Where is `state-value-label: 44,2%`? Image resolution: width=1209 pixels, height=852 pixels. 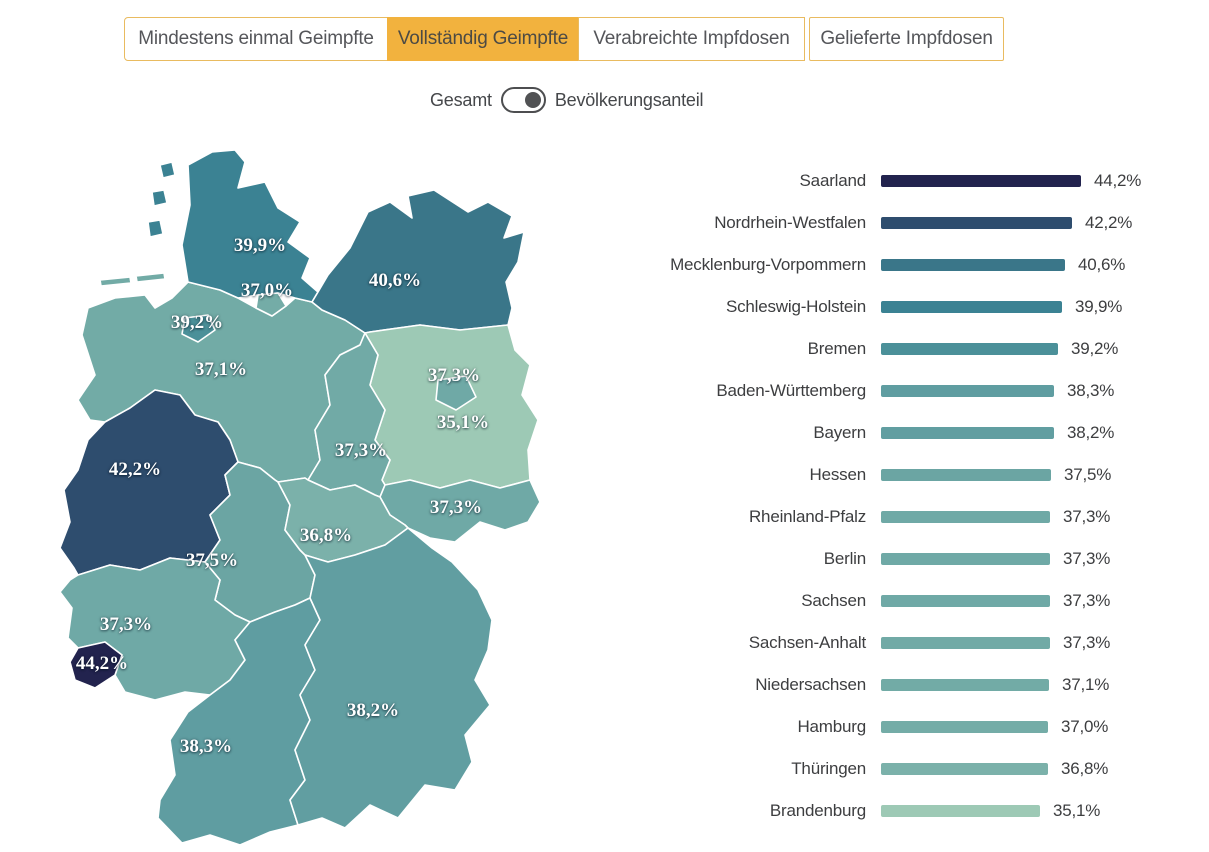 state-value-label: 44,2% is located at coordinates (1118, 180).